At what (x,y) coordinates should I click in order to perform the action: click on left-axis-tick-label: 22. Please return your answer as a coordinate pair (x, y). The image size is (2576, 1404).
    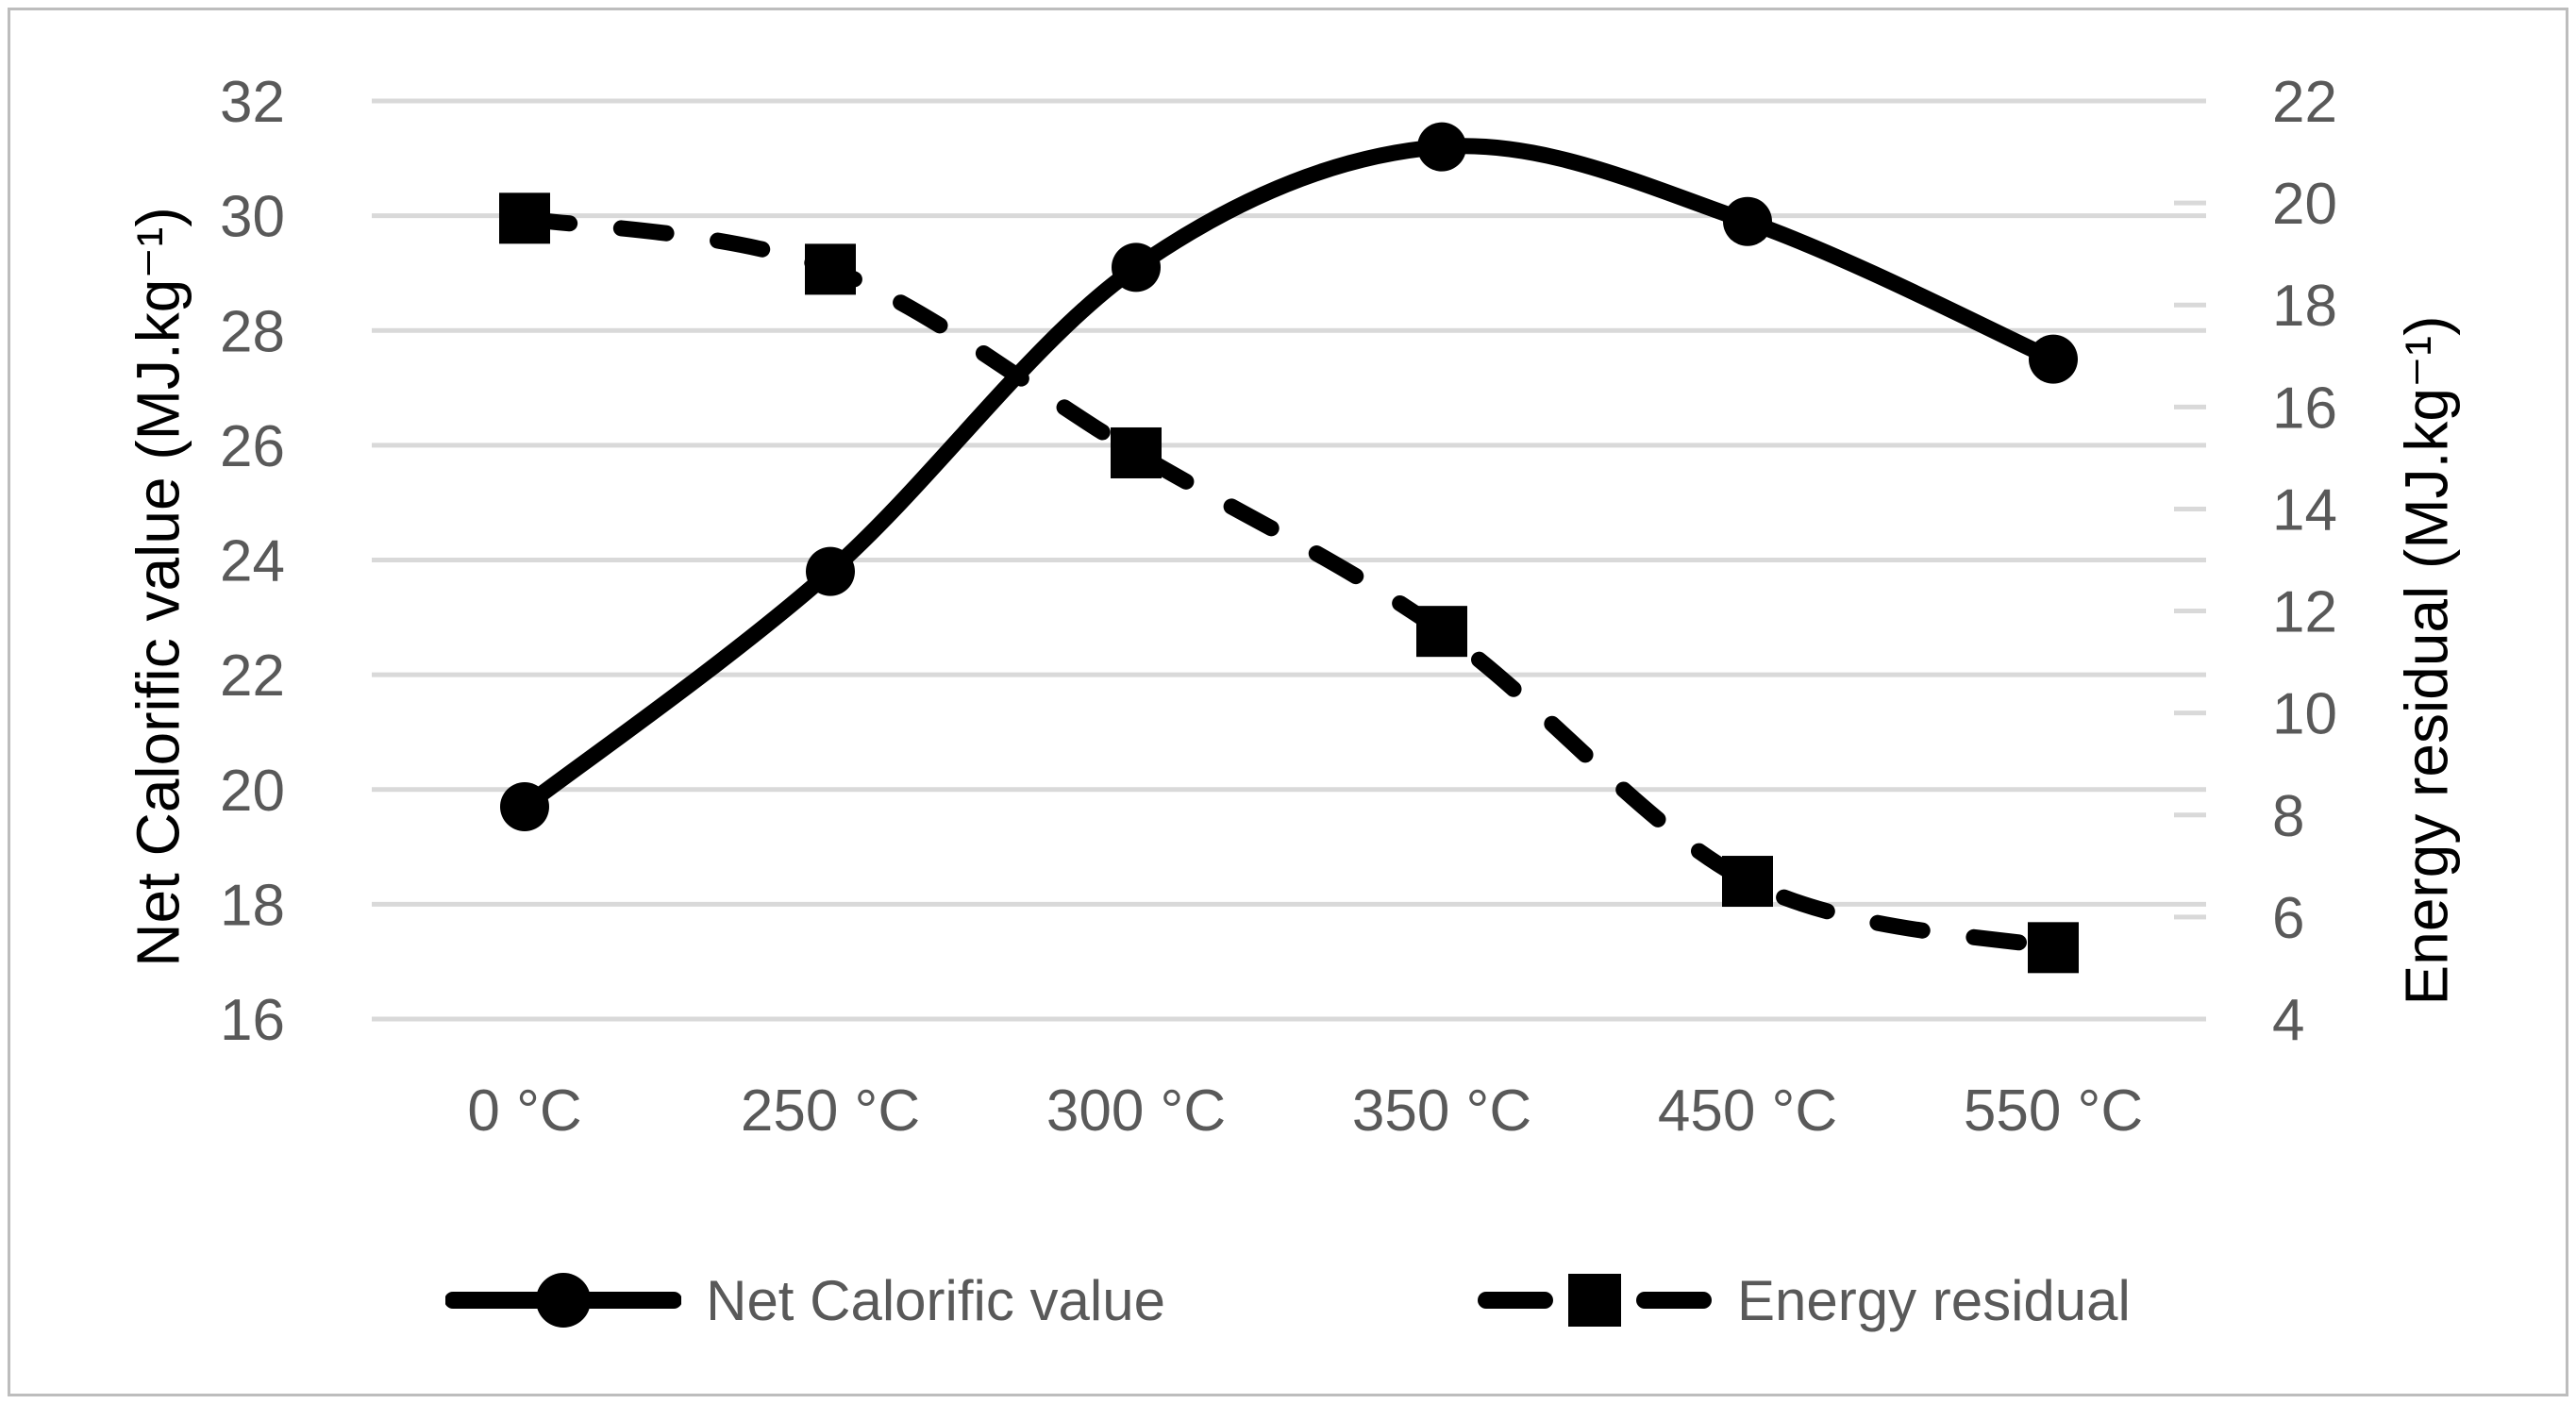
    Looking at the image, I should click on (252, 677).